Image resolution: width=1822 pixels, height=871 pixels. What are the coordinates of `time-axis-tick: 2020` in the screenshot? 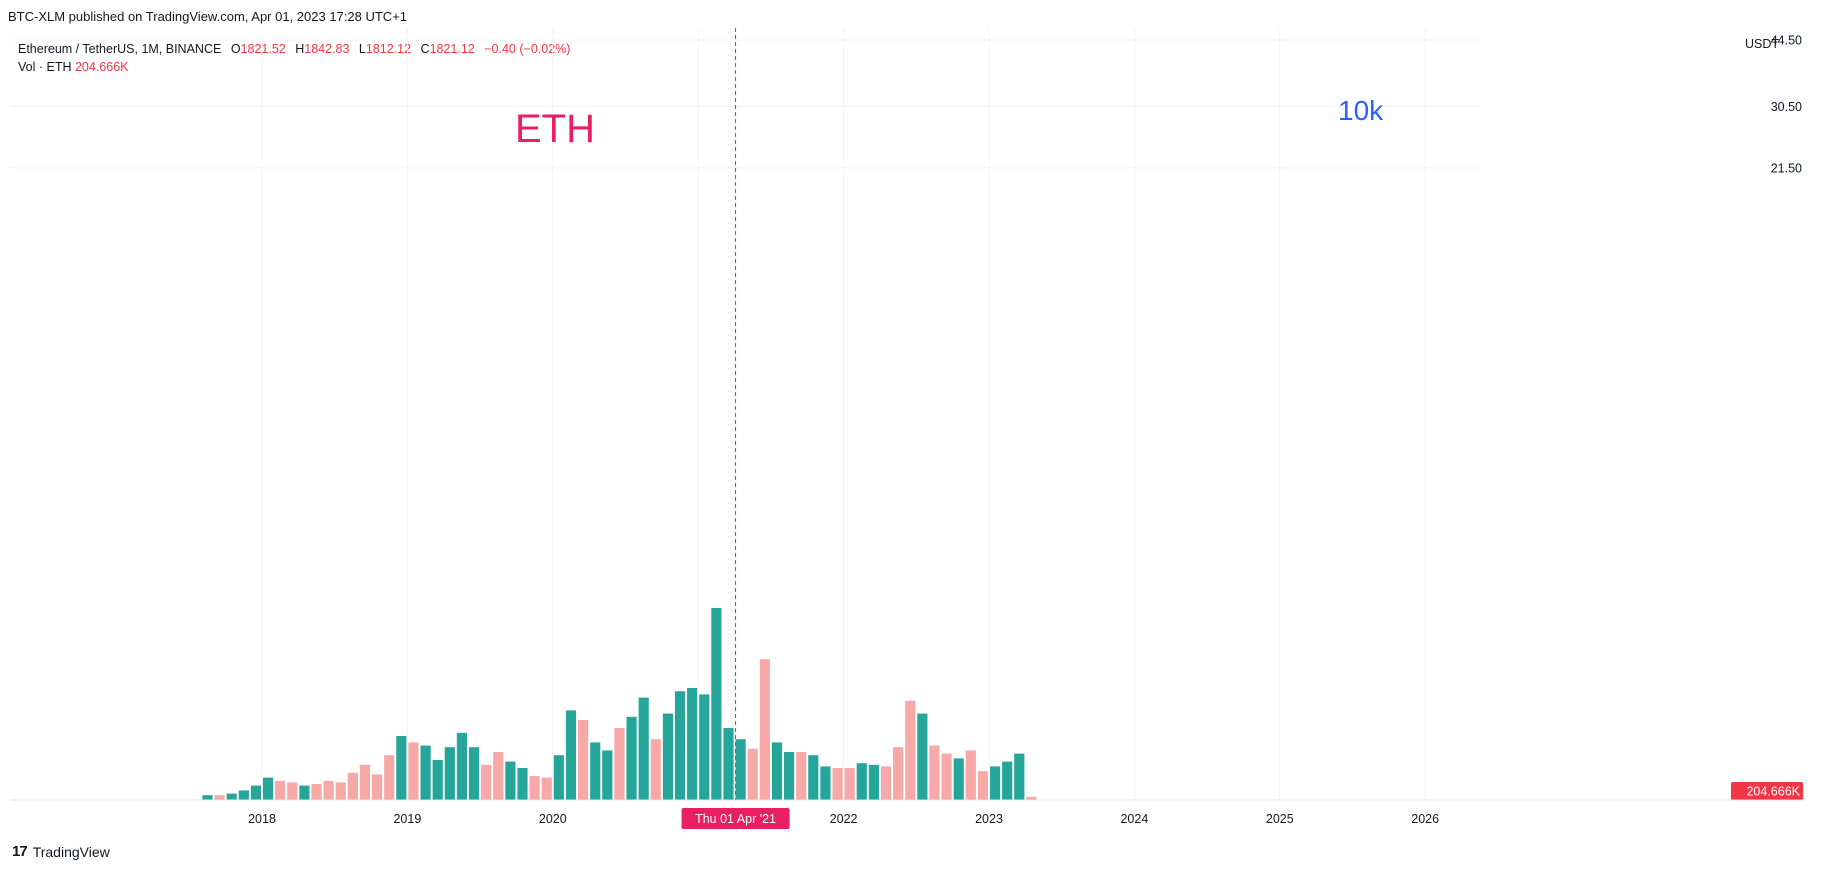 It's located at (553, 819).